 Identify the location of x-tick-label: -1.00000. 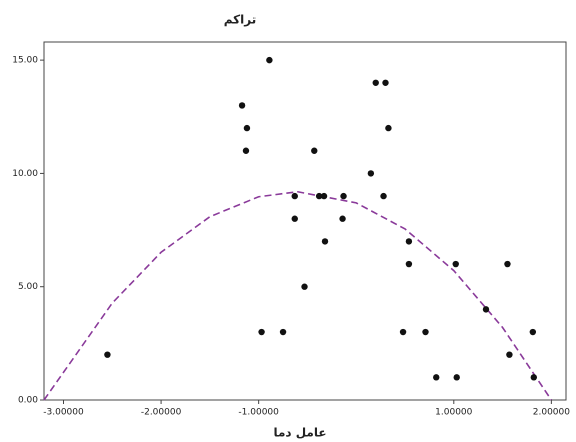
(258, 413).